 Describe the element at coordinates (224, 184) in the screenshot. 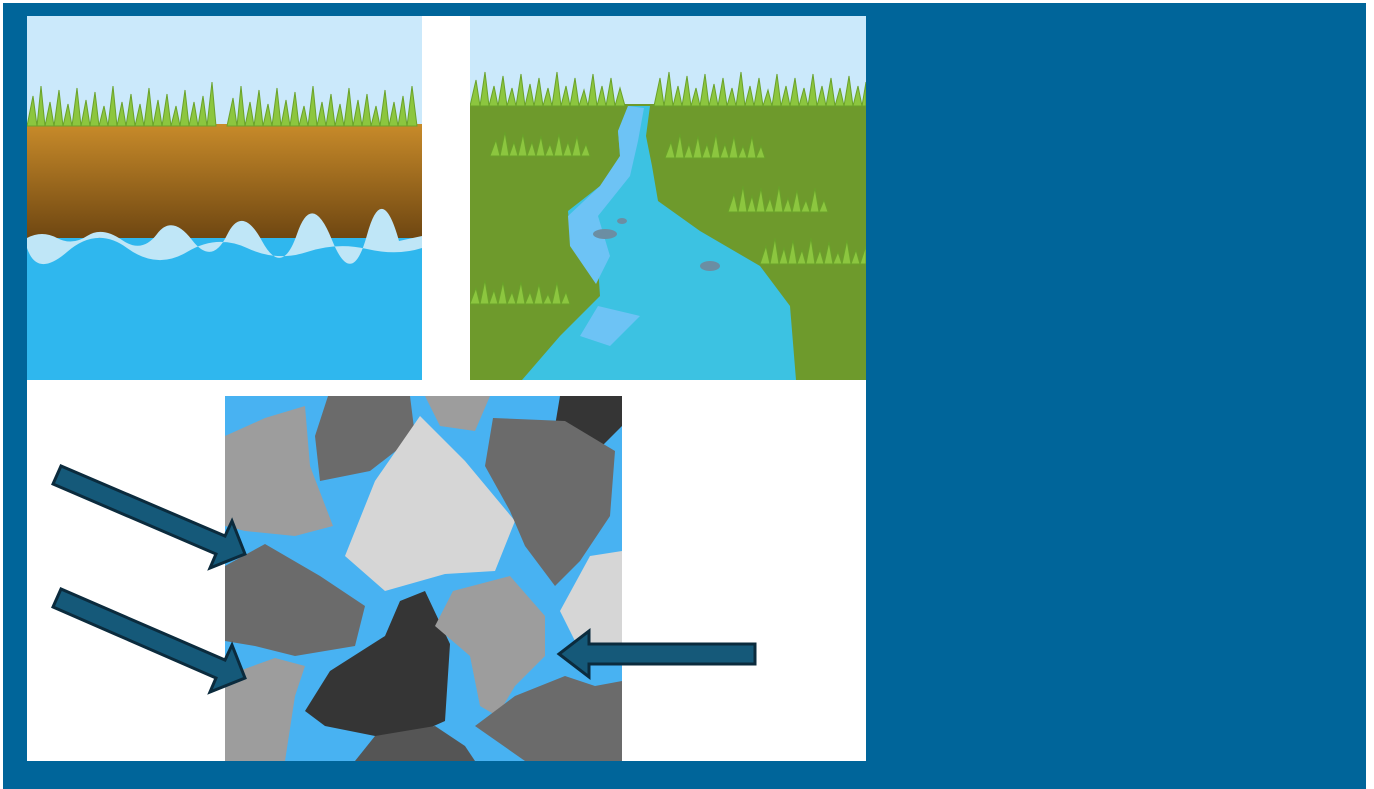

I see `soil-layer` at that location.